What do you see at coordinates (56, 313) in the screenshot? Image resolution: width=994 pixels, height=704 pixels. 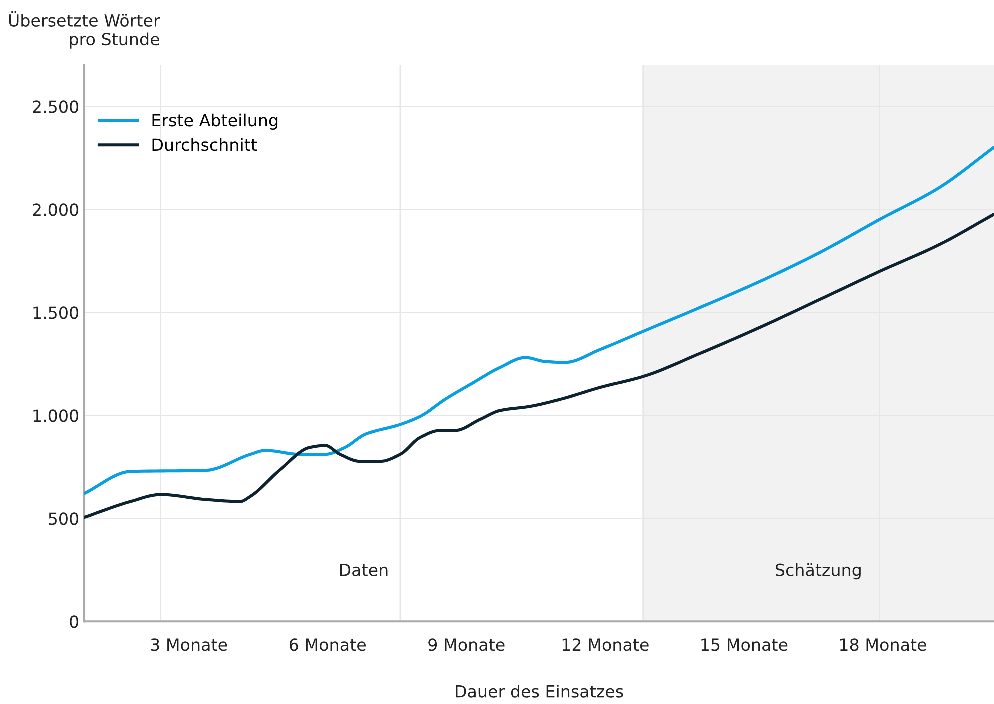 I see `y-tick-label: 1.500` at bounding box center [56, 313].